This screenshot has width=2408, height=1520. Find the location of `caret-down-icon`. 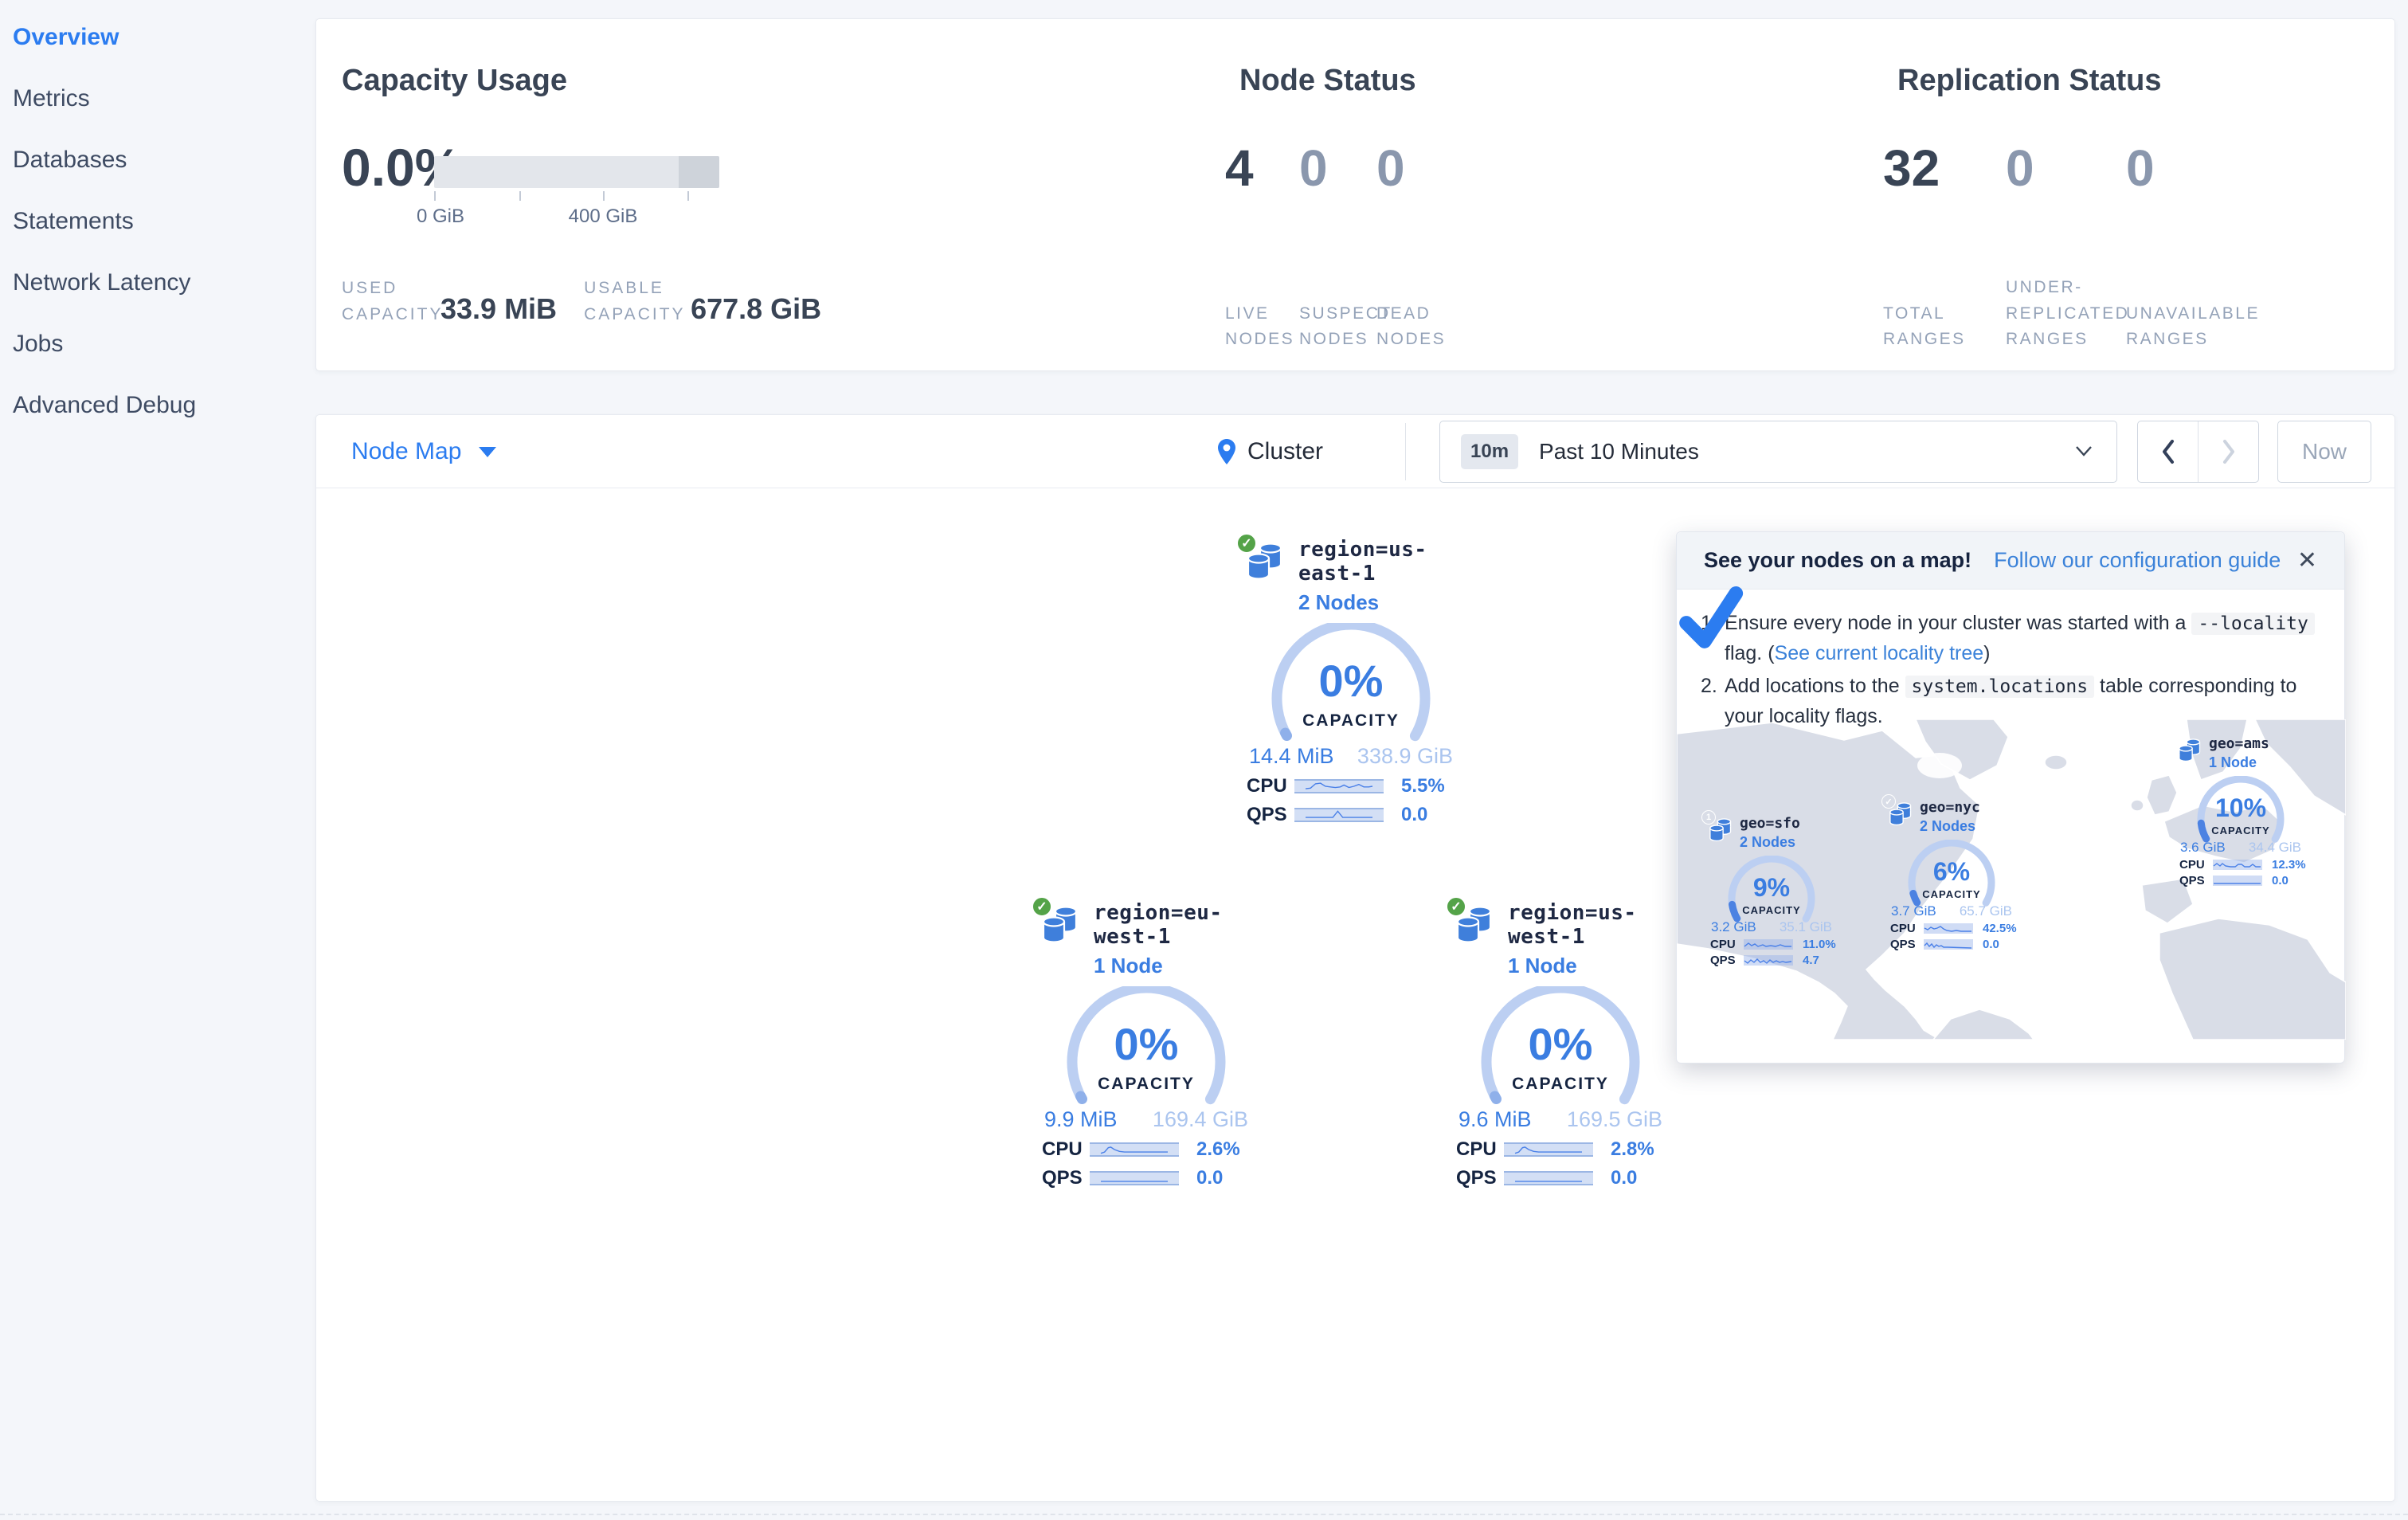

caret-down-icon is located at coordinates (488, 451).